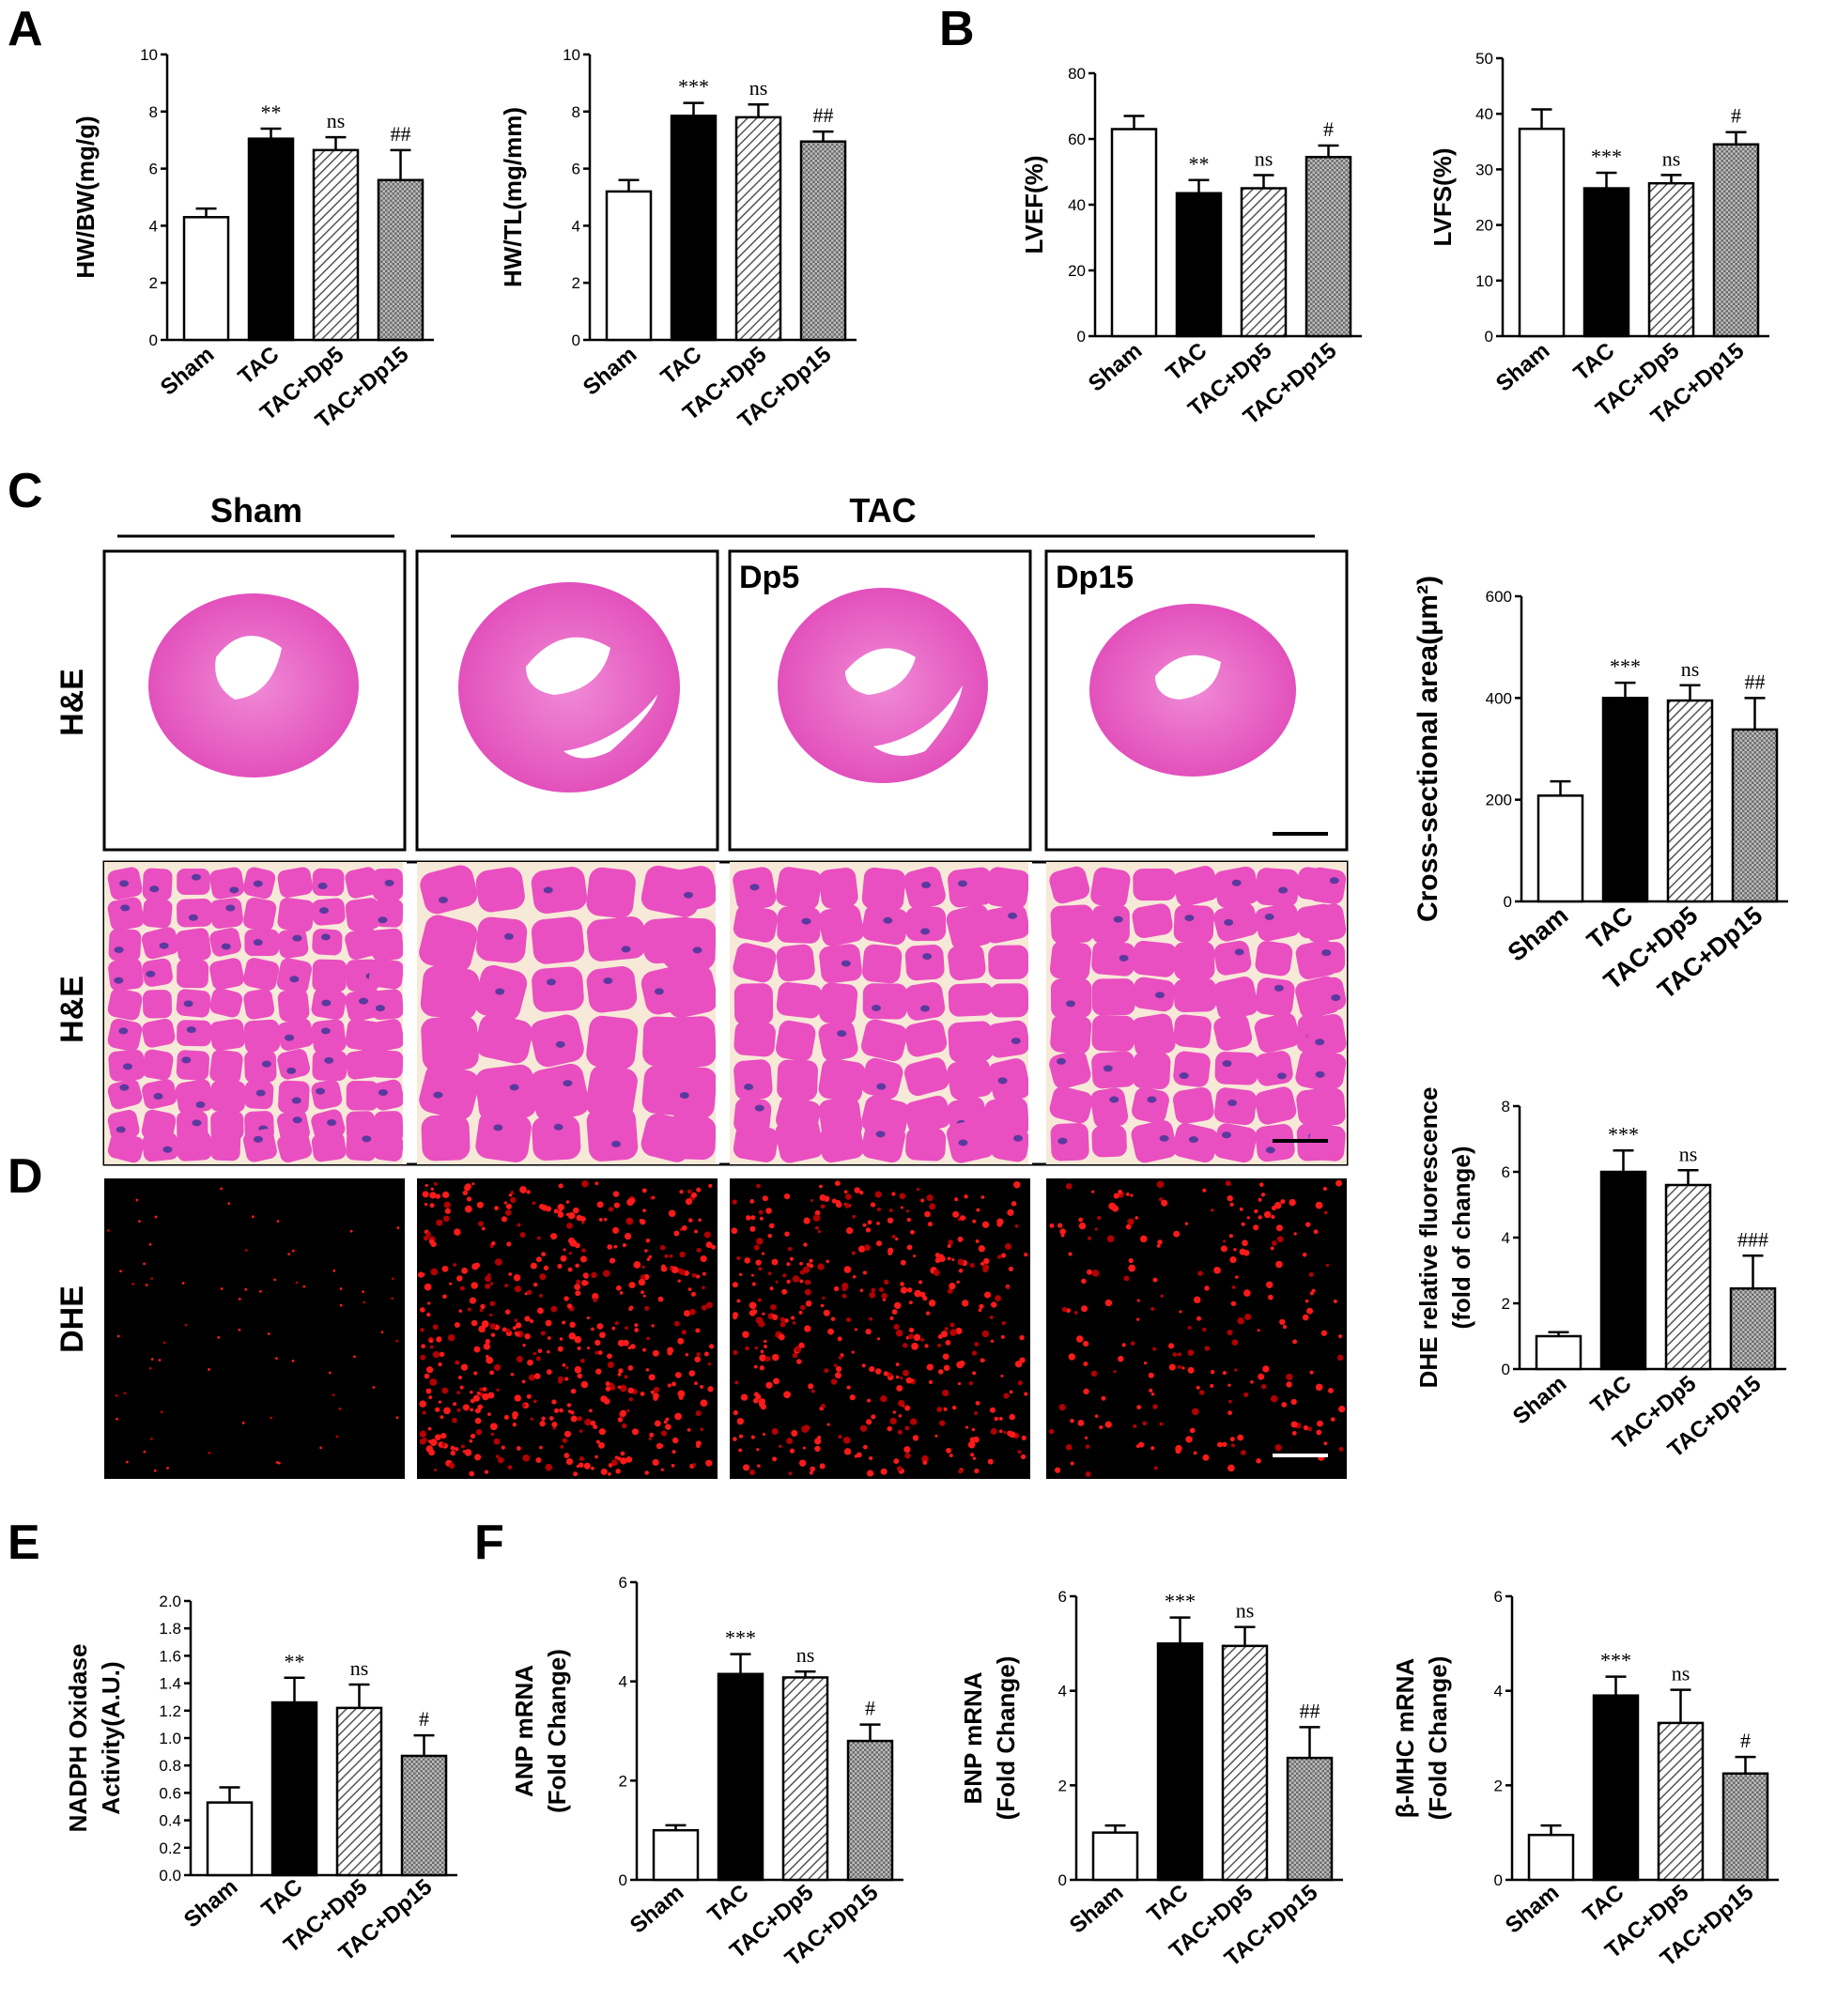 The height and width of the screenshot is (2016, 1837). What do you see at coordinates (256, 511) in the screenshot?
I see `sham-group-label: Sham` at bounding box center [256, 511].